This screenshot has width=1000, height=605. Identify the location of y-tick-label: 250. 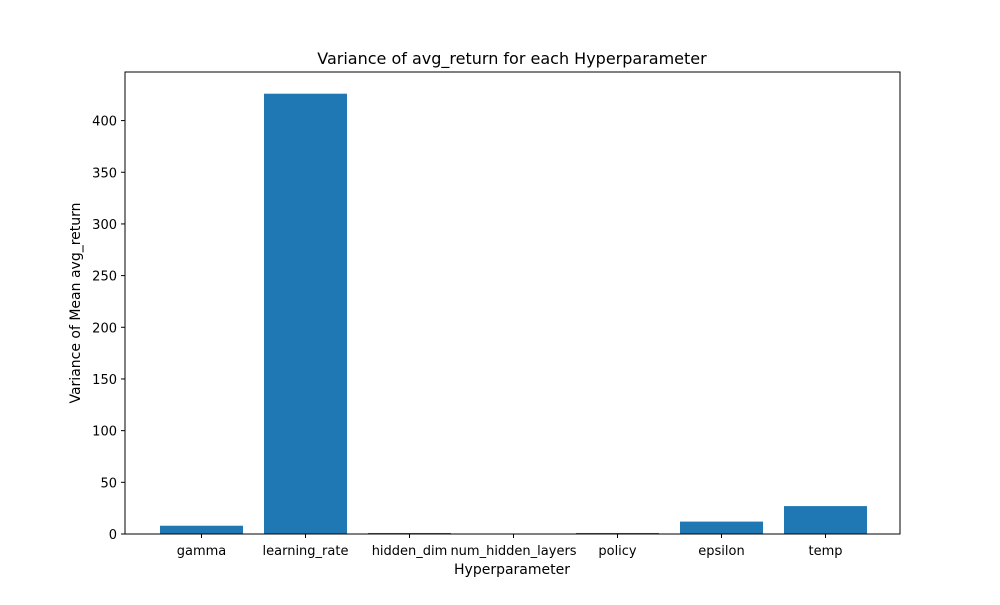
(104, 277).